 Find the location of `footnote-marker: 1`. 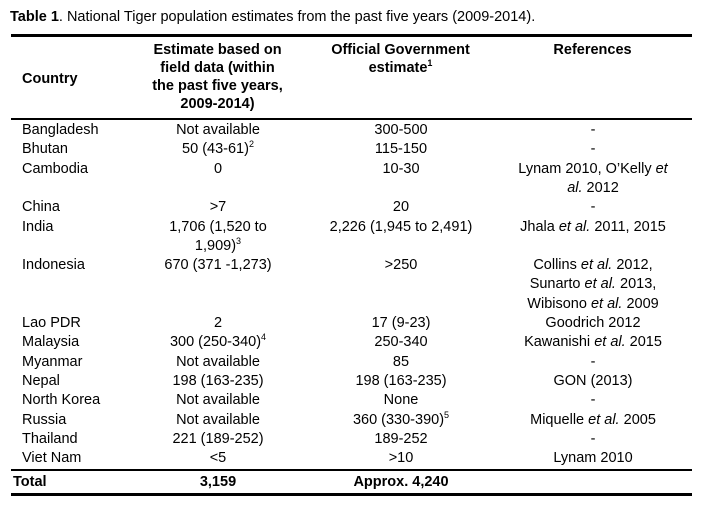

footnote-marker: 1 is located at coordinates (430, 63).